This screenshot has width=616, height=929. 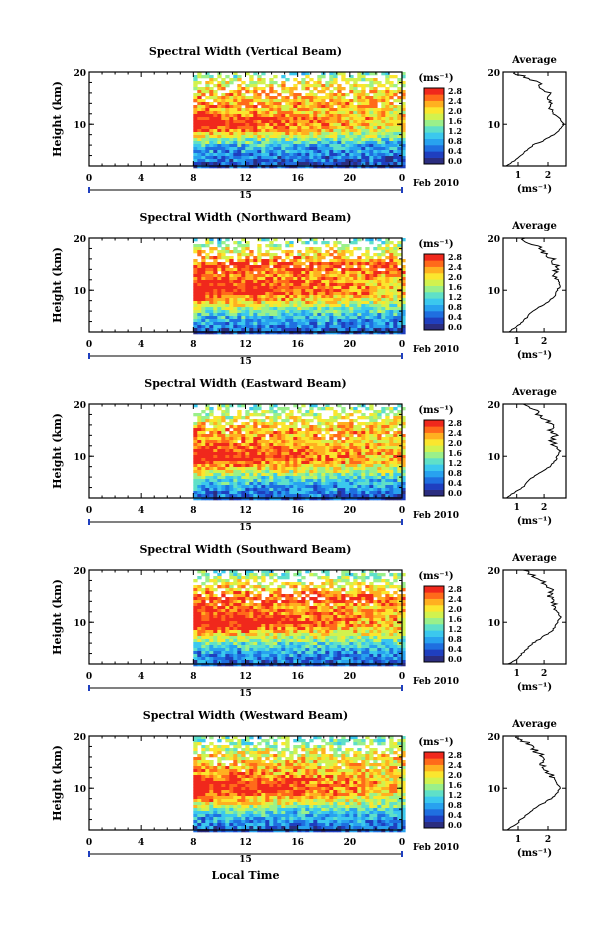 I want to click on day-label: 15, so click(x=245, y=362).